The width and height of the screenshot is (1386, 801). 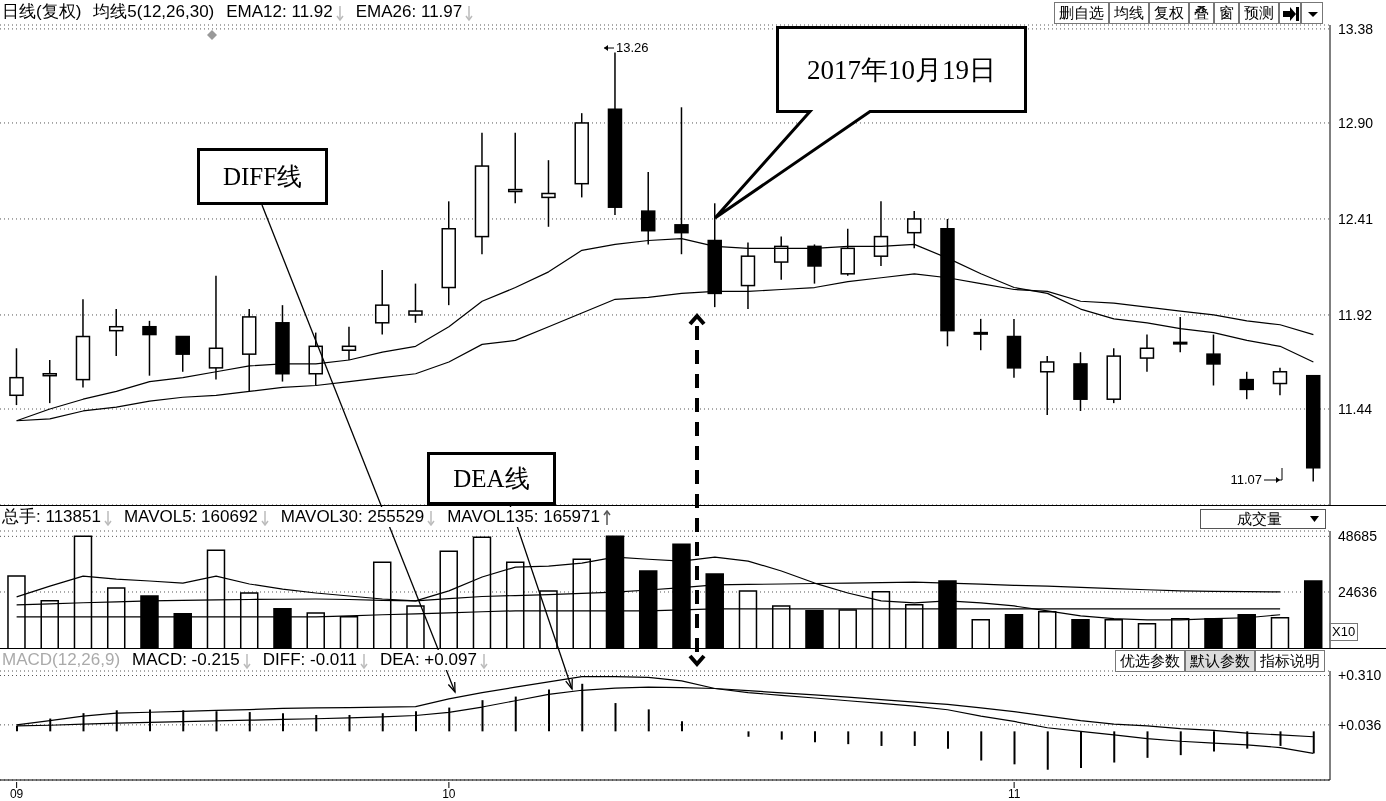 I want to click on y-tick-label: 48685, so click(x=1358, y=536).